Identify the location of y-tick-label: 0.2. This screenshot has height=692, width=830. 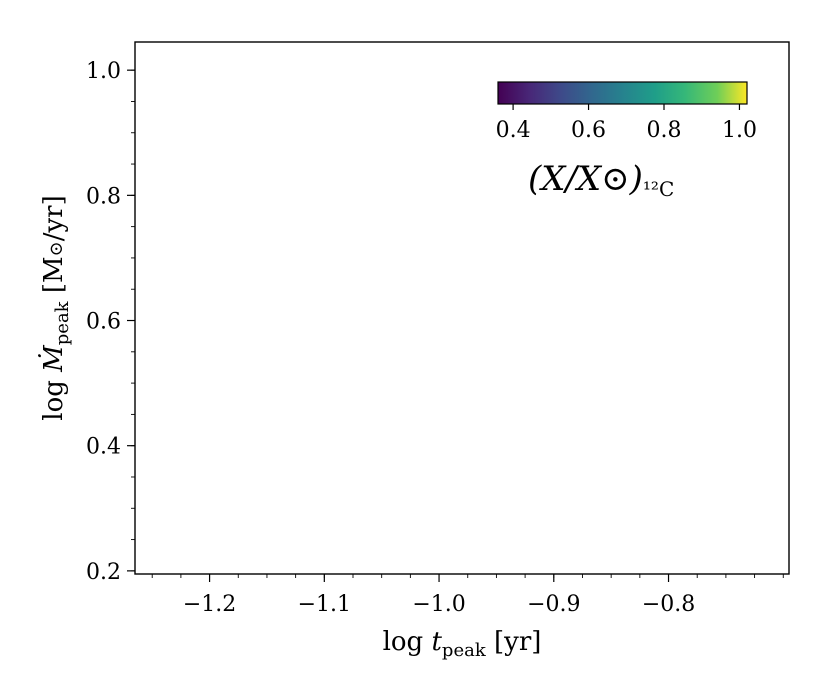
(103, 572).